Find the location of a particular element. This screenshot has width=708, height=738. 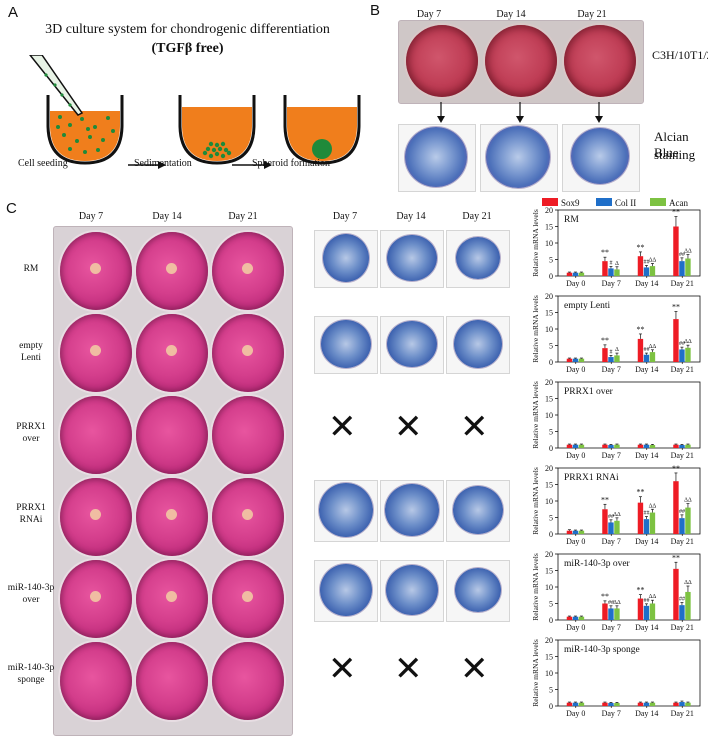

c-section-lenti-day7 is located at coordinates (346, 345).